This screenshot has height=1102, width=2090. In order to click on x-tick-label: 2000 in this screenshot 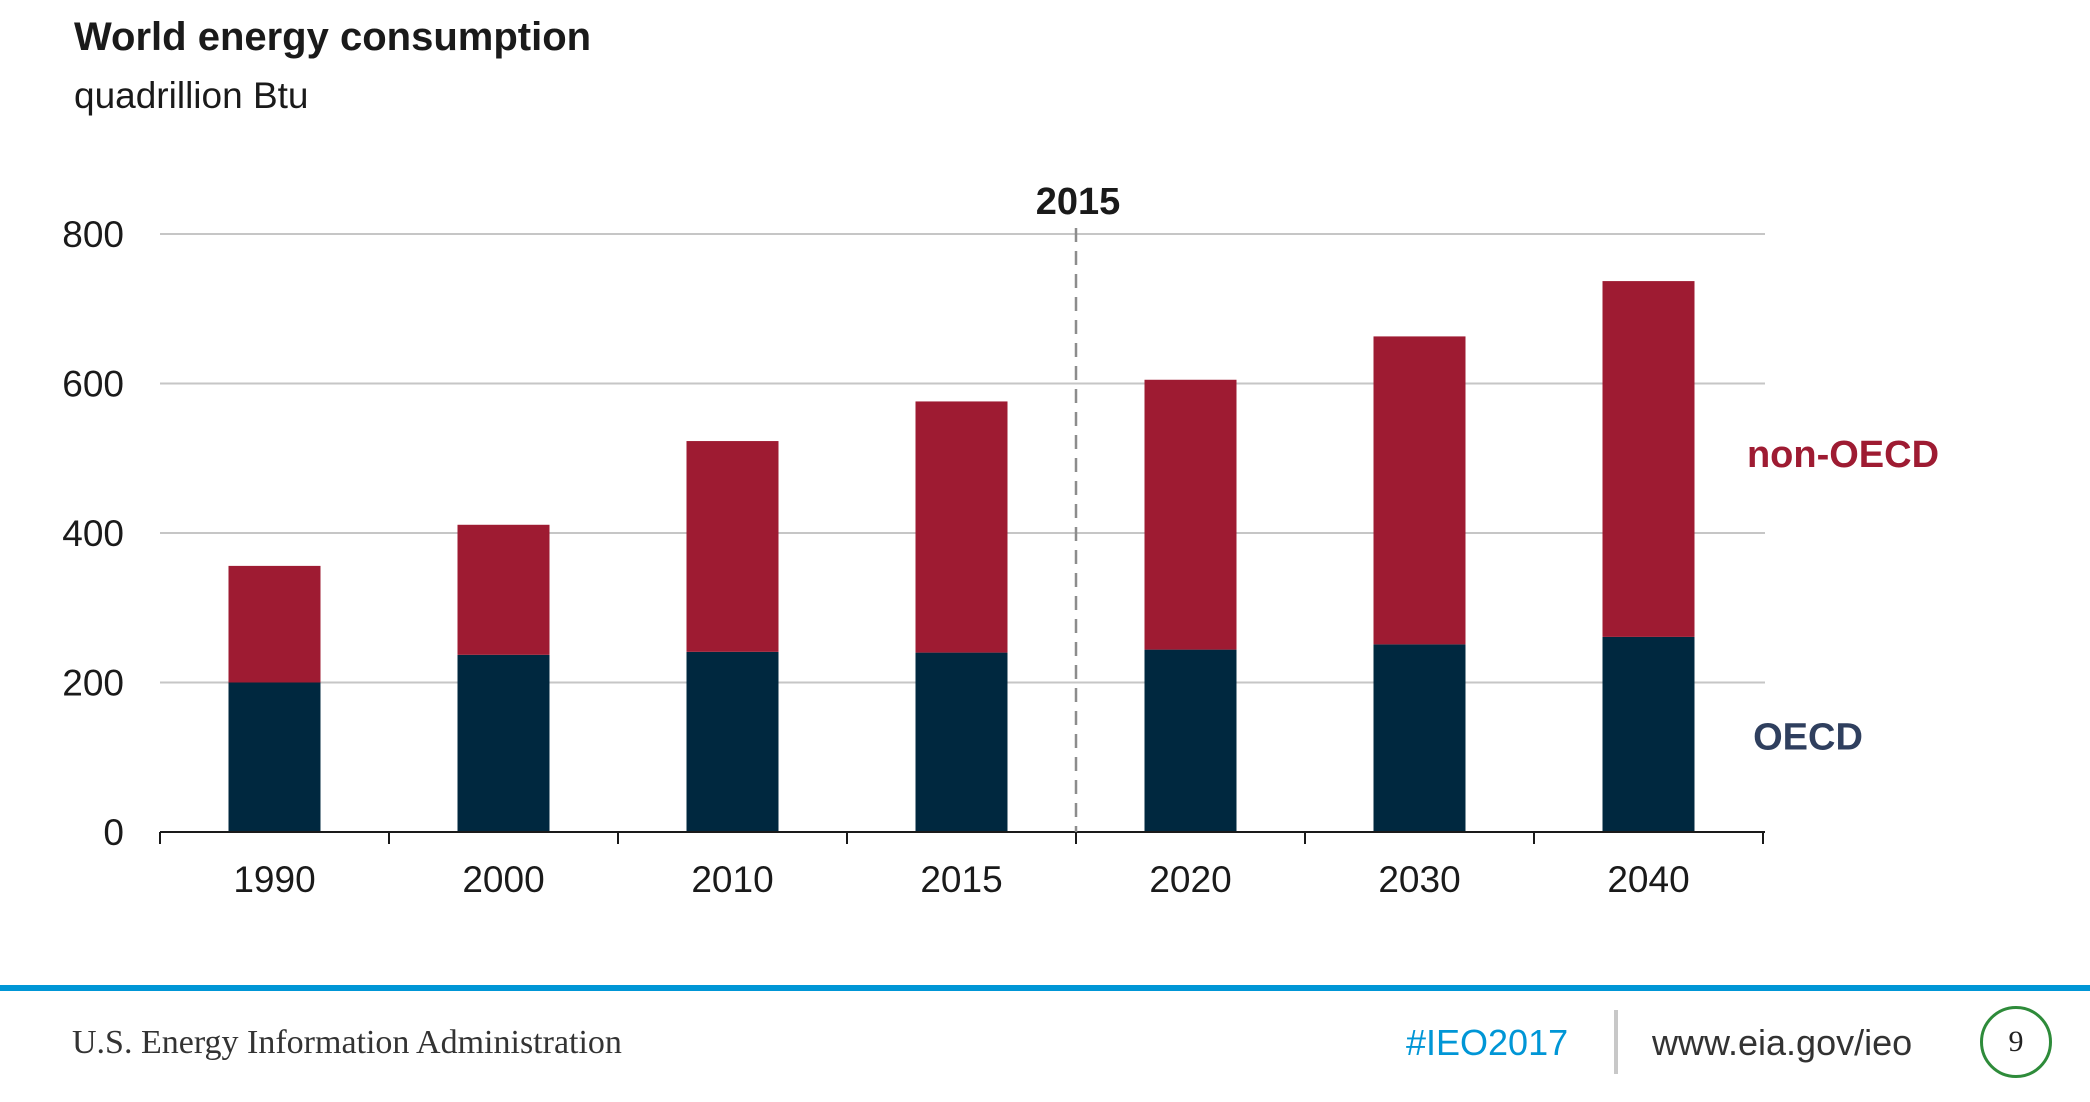, I will do `click(503, 879)`.